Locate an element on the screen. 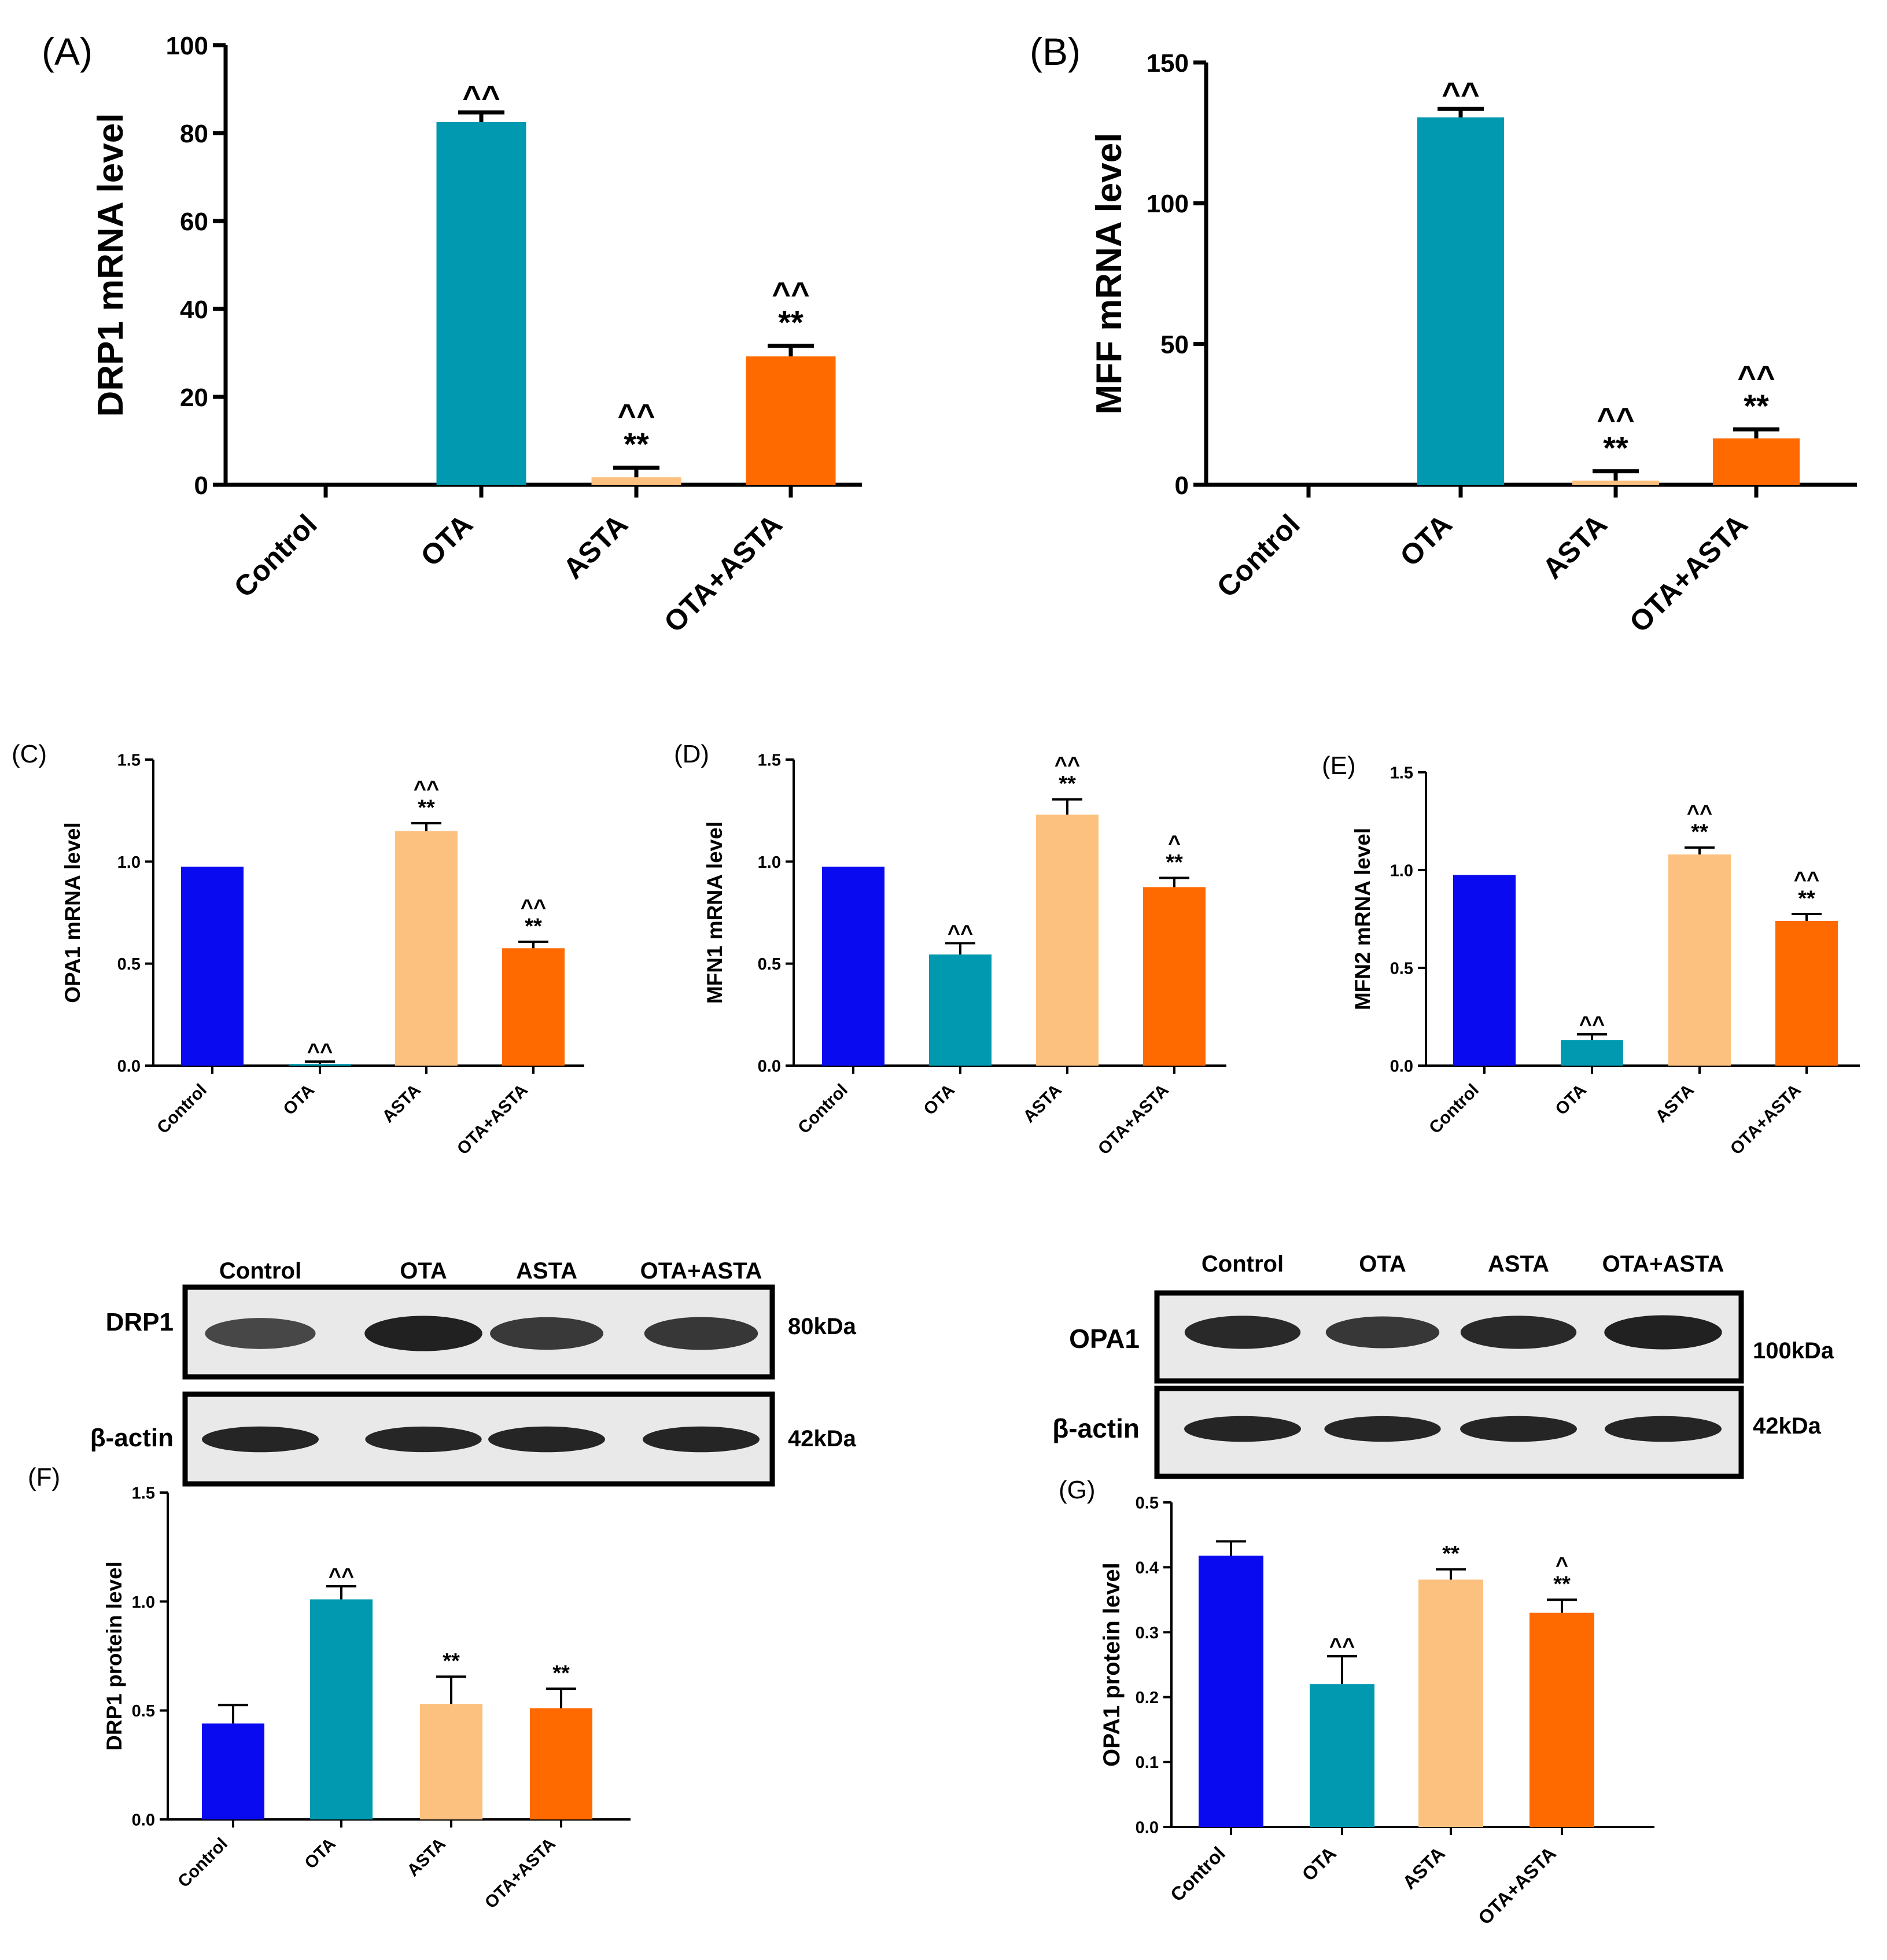 This screenshot has width=1887, height=1960. blot-row-target: DRP1 80kDa is located at coordinates (481, 1332).